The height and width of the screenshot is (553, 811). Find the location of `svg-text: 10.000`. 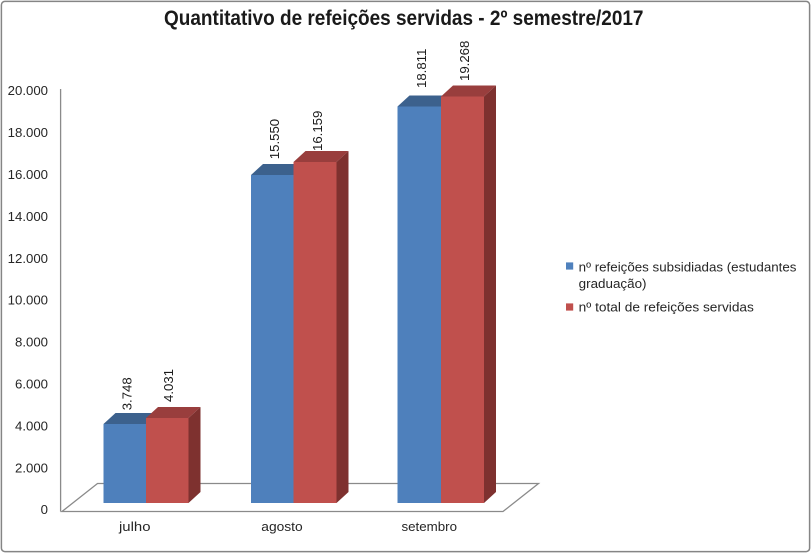

svg-text: 10.000 is located at coordinates (28, 300).